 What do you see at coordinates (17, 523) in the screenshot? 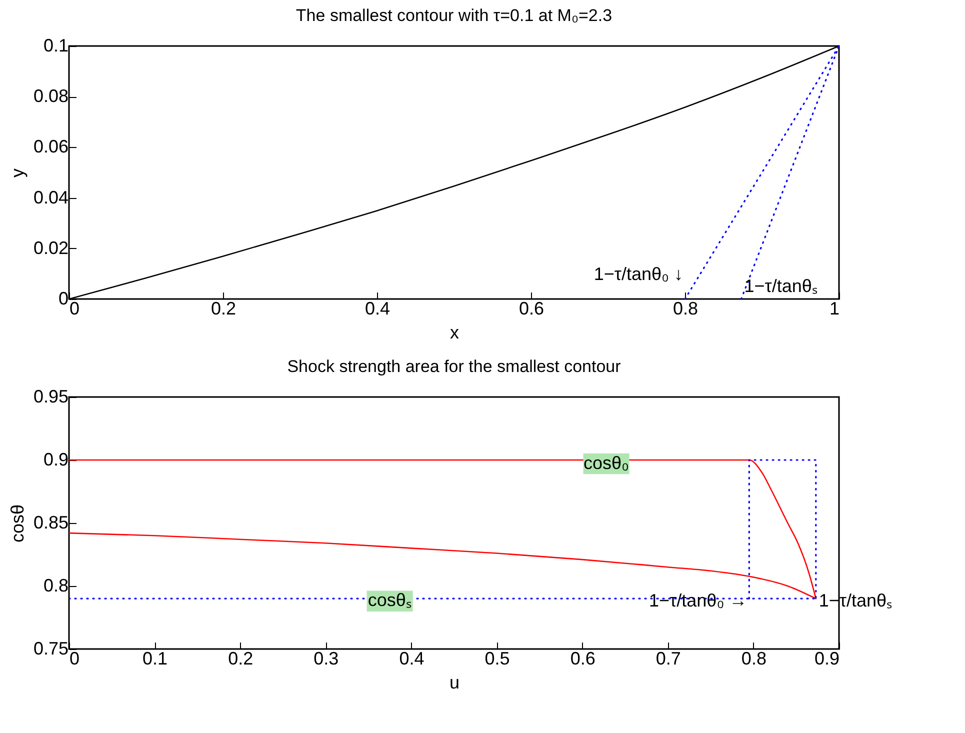
I see `y-axis-title: cosθ` at bounding box center [17, 523].